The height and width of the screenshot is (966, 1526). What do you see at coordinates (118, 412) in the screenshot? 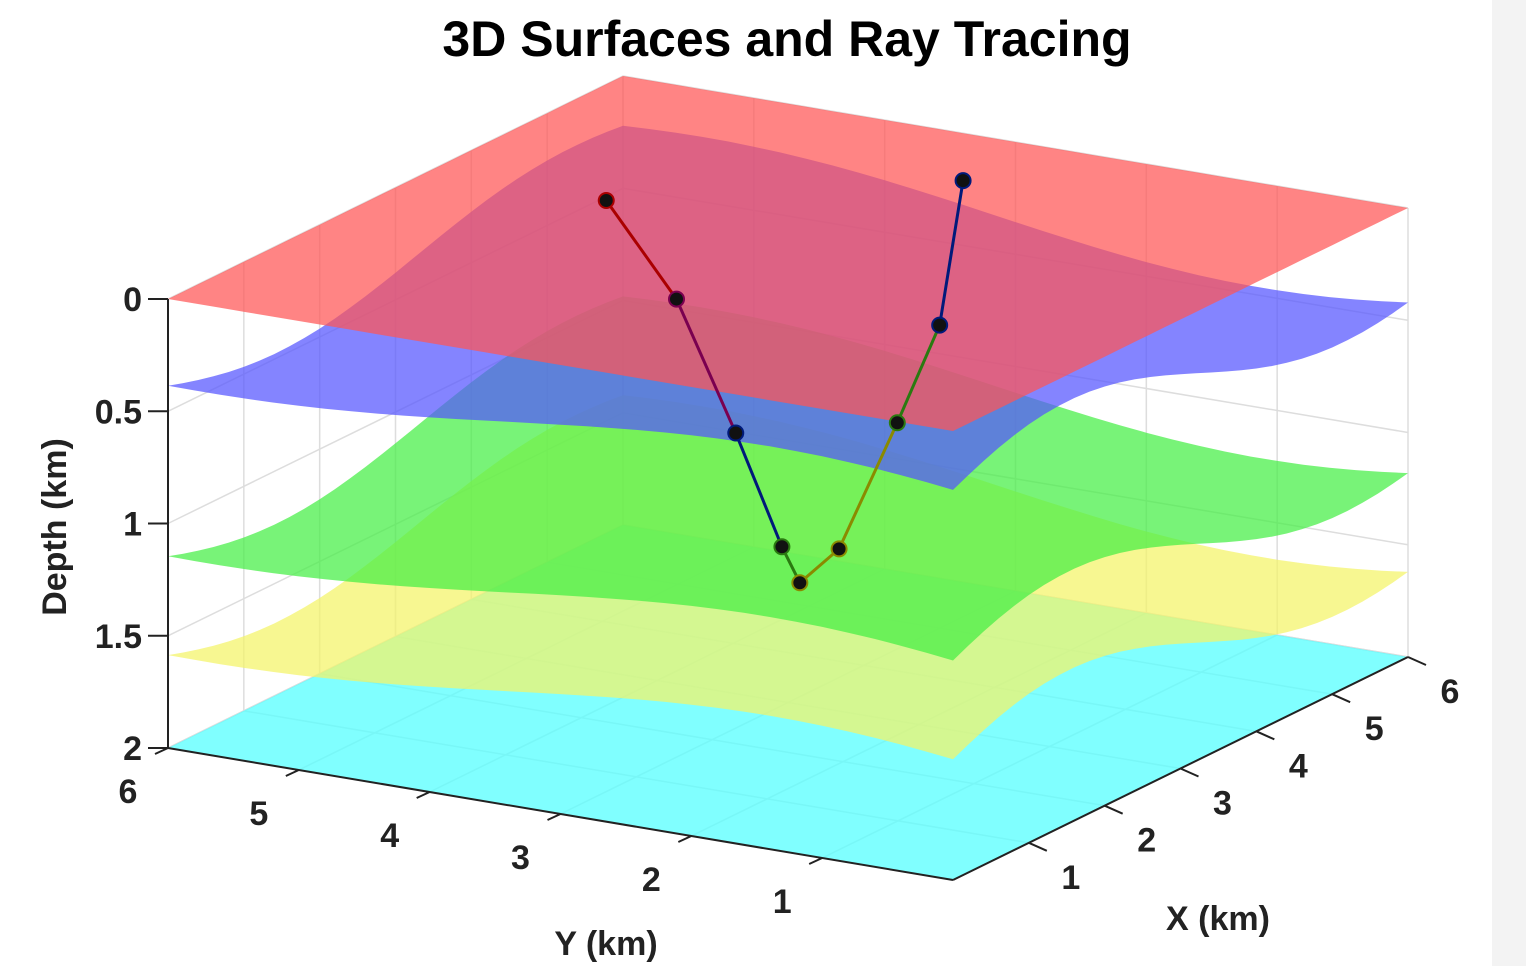
I see `z-tick-label: 0.5` at bounding box center [118, 412].